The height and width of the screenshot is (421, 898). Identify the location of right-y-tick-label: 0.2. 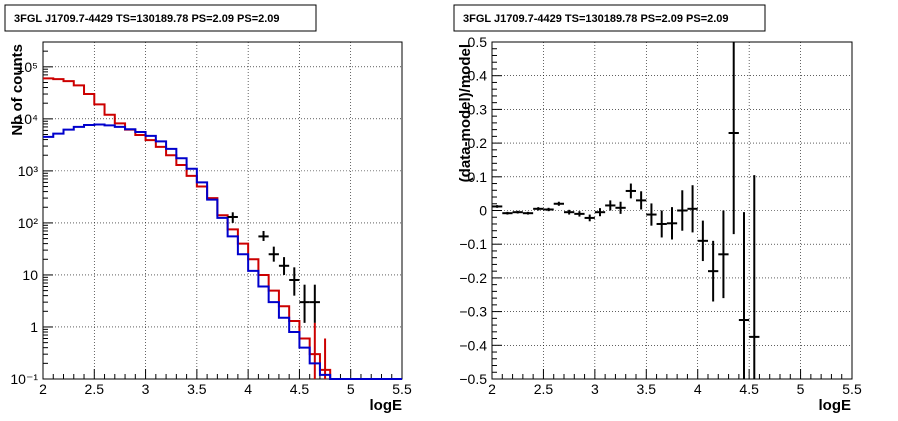
(478, 143).